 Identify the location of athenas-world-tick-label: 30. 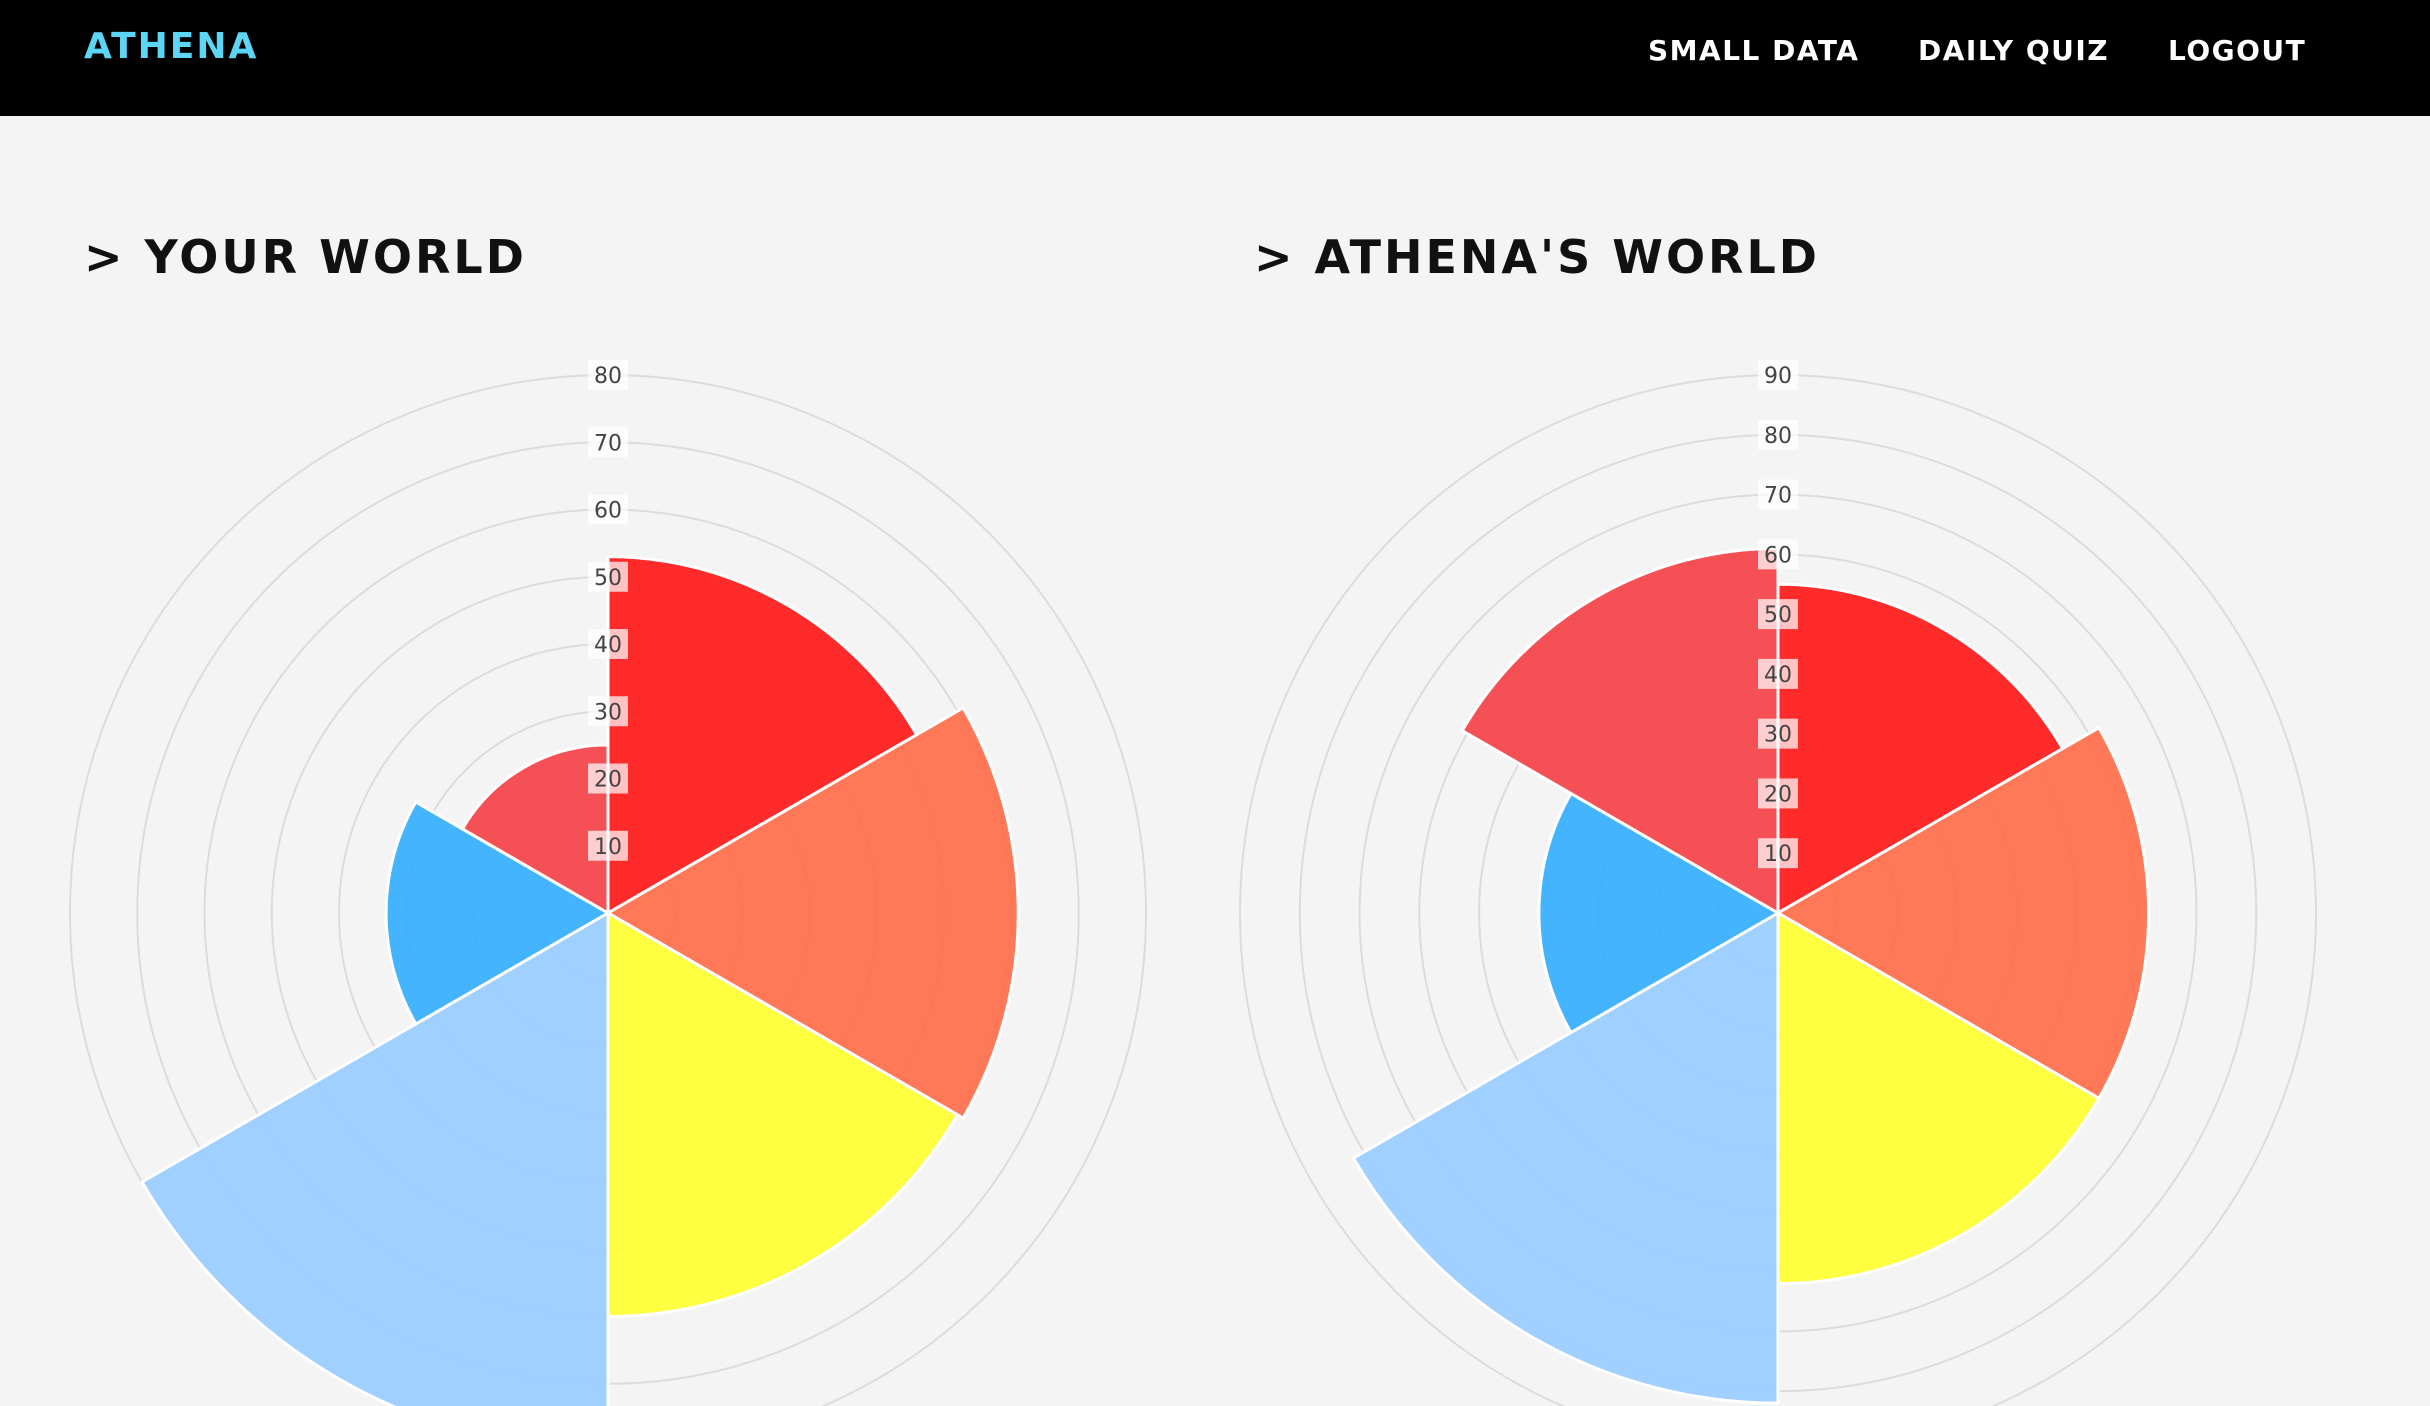
(1778, 733).